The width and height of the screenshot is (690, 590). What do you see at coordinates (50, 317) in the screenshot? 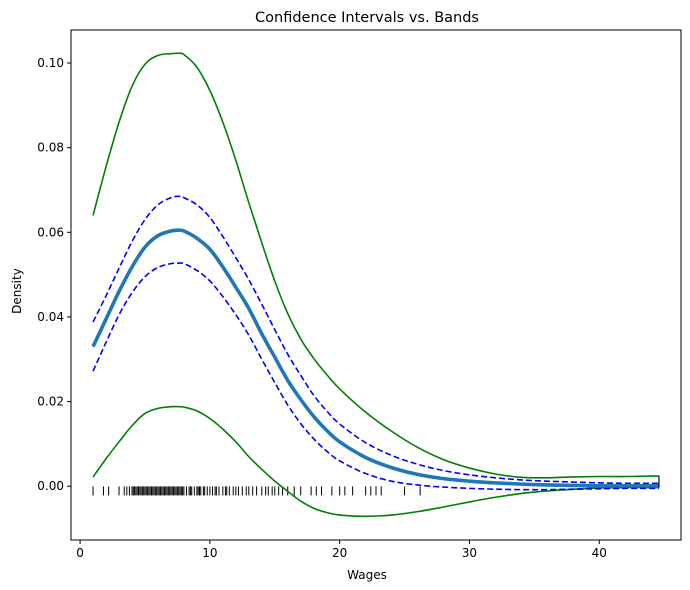
I see `y-tick-label: 0.04` at bounding box center [50, 317].